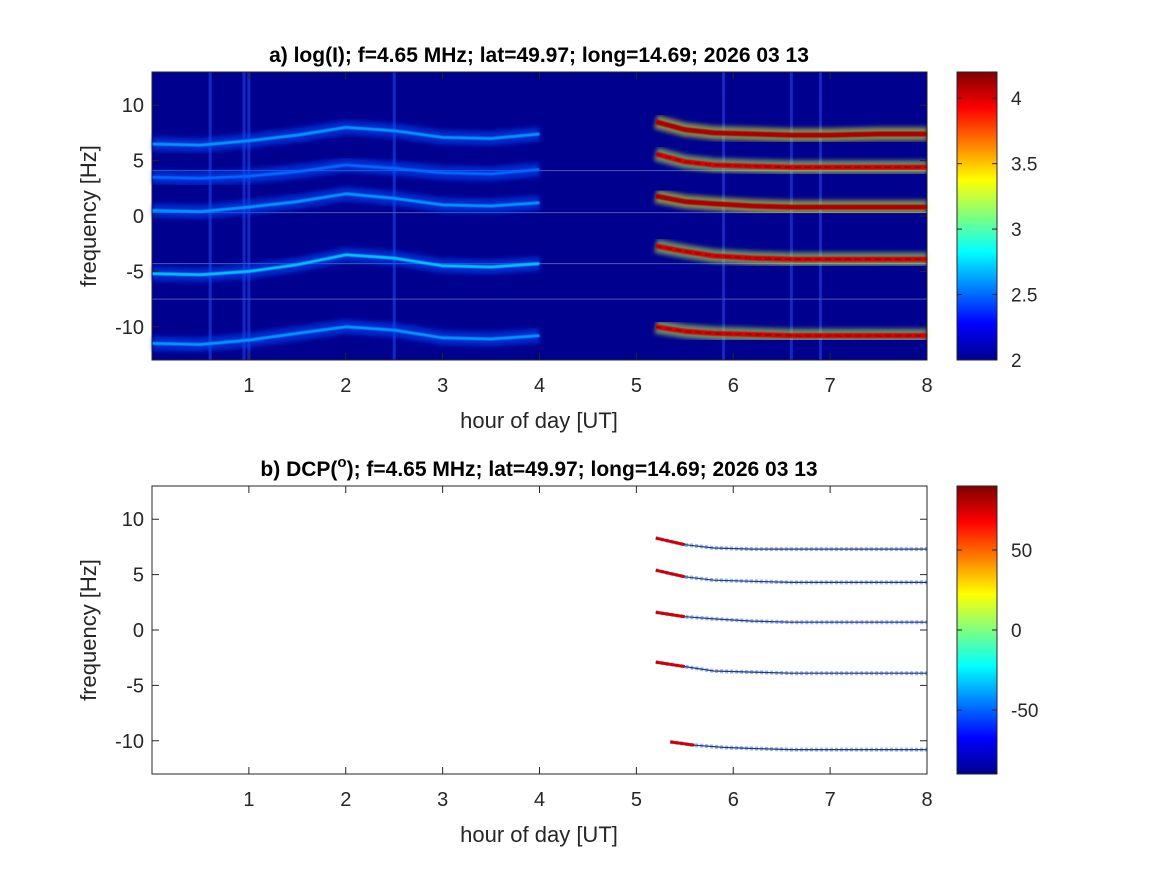 Image resolution: width=1167 pixels, height=875 pixels. I want to click on panel-b-title-prefix: b) DCP(, so click(298, 469).